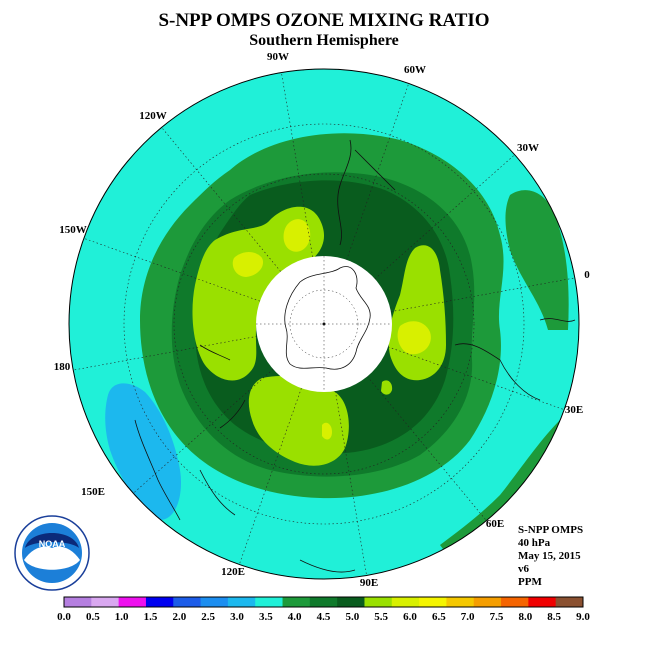  What do you see at coordinates (52, 544) in the screenshot?
I see `noaa-logo-text: NOAA` at bounding box center [52, 544].